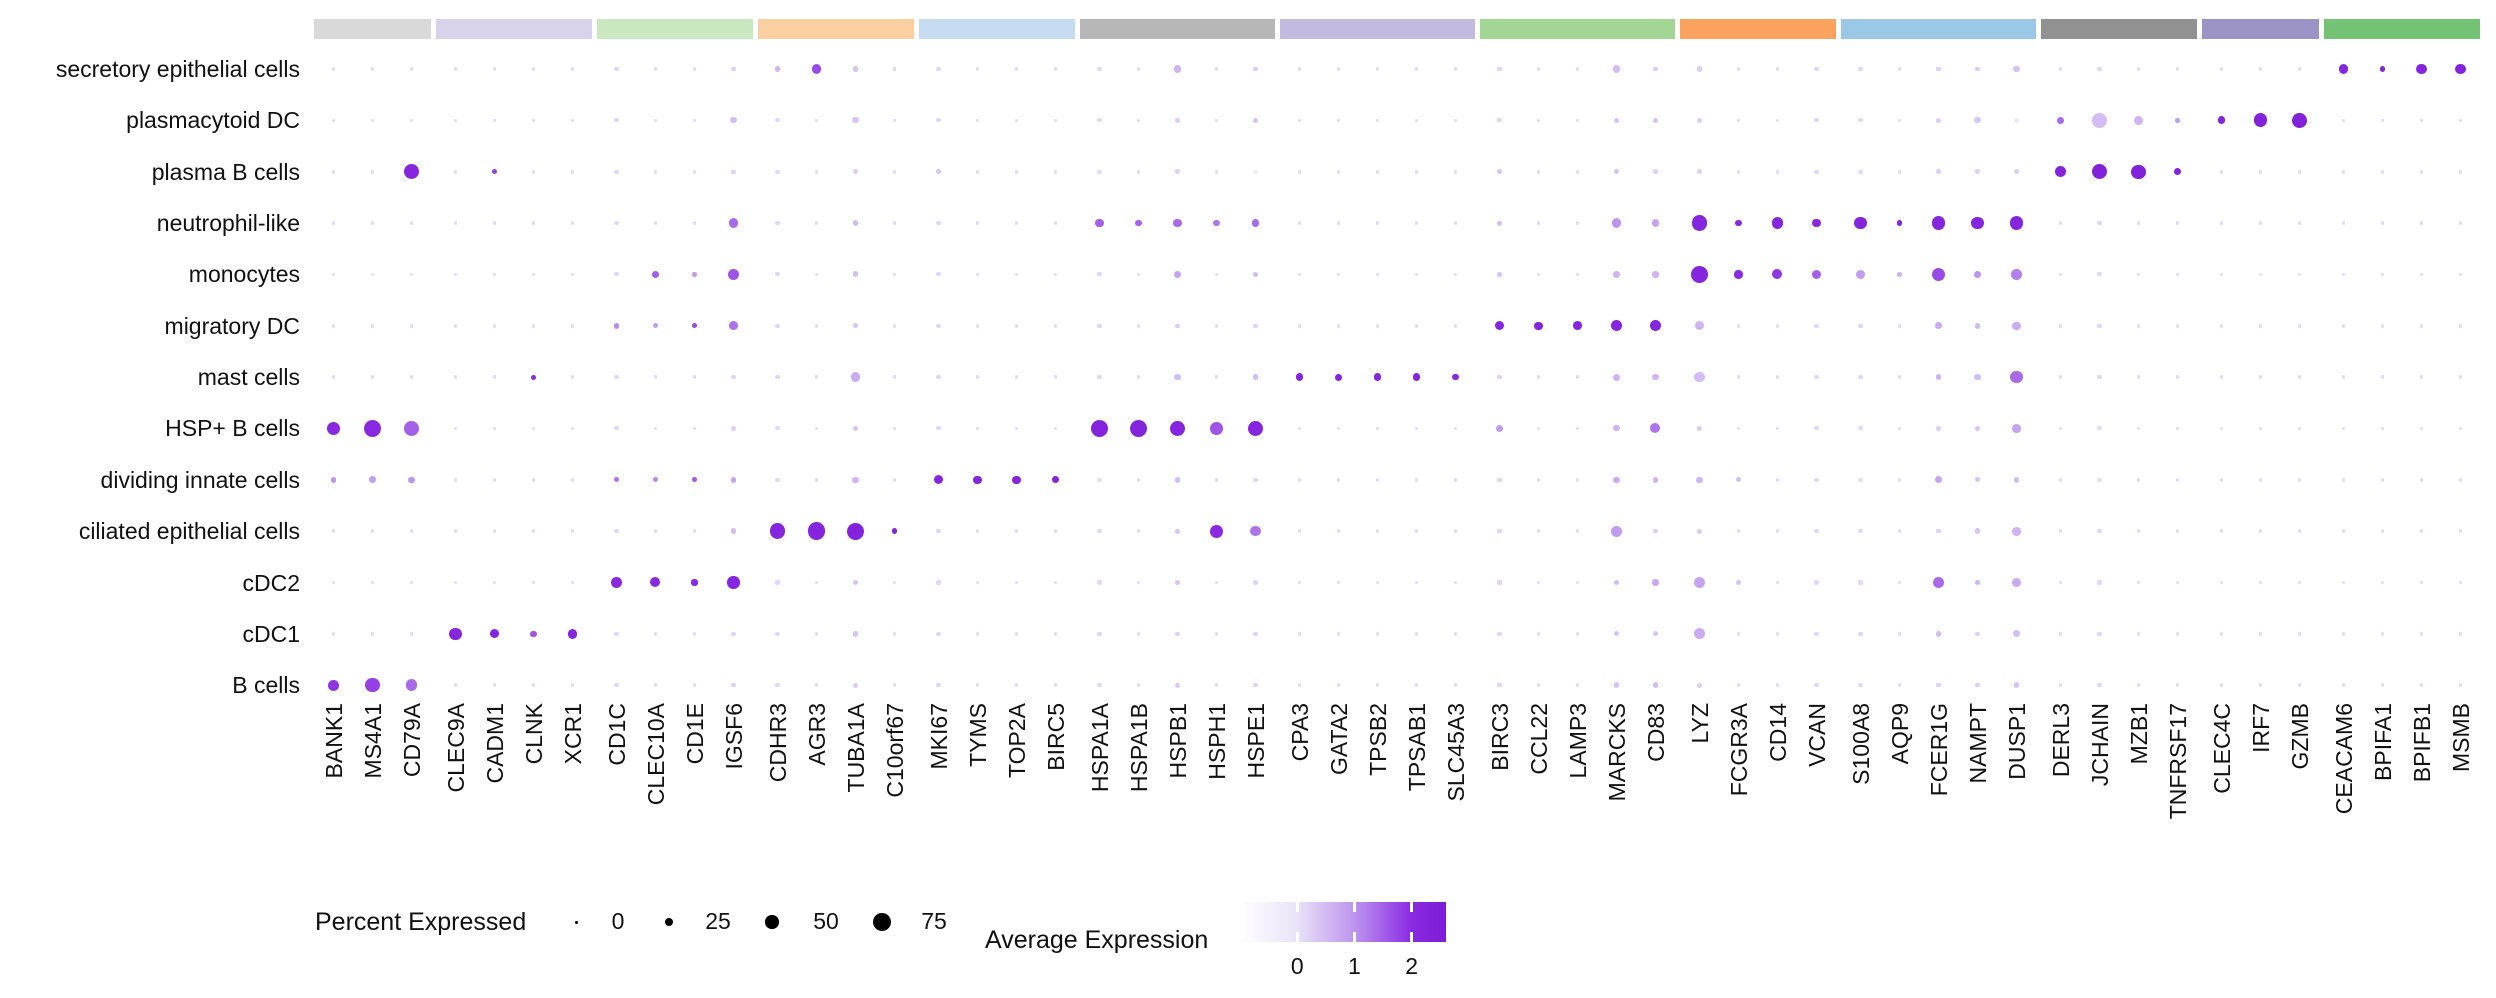 The image size is (2496, 998). I want to click on gene-label-text: TNFRSF17, so click(2177, 761).